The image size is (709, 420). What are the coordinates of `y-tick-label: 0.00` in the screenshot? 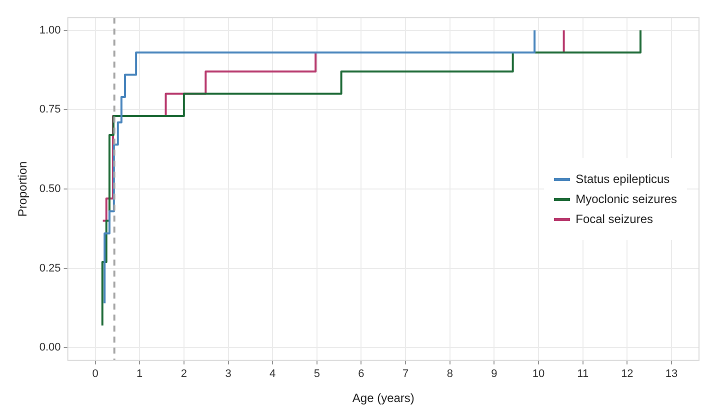 It's located at (50, 348).